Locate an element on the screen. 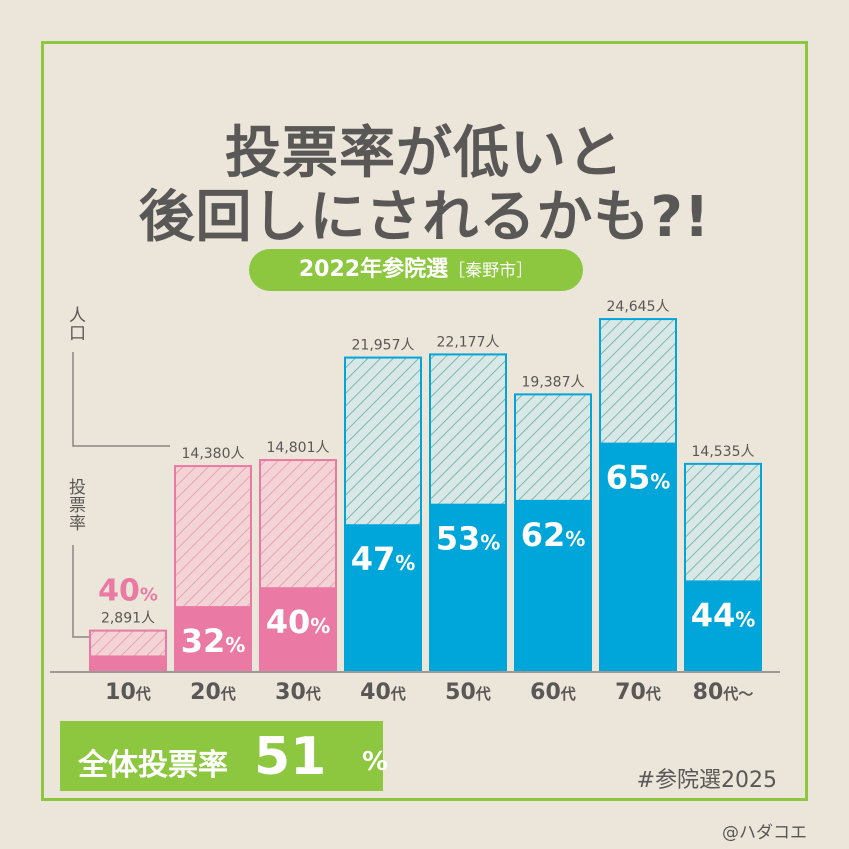 The width and height of the screenshot is (849, 849). turnout-connector is located at coordinates (81, 591).